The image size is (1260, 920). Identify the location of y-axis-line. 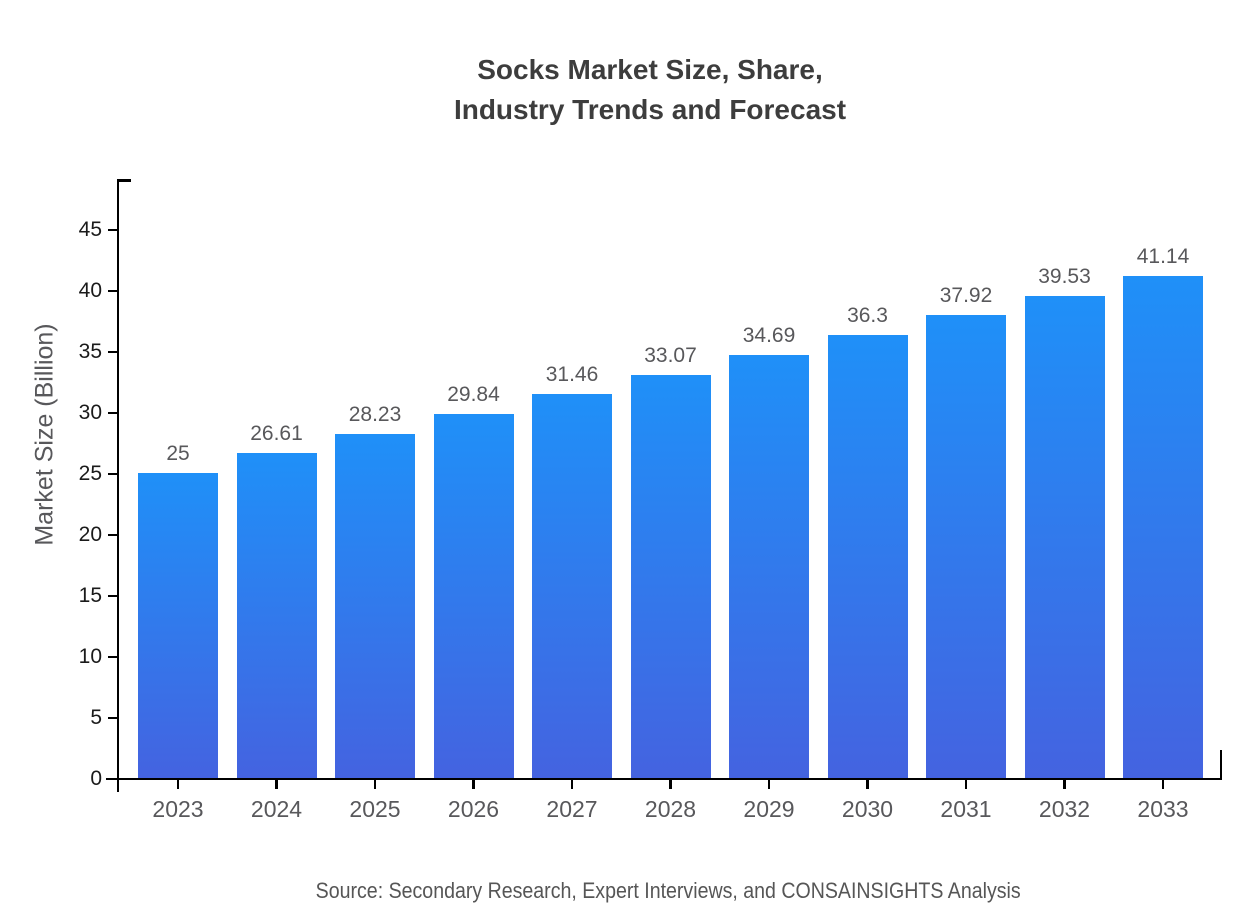
(118, 485).